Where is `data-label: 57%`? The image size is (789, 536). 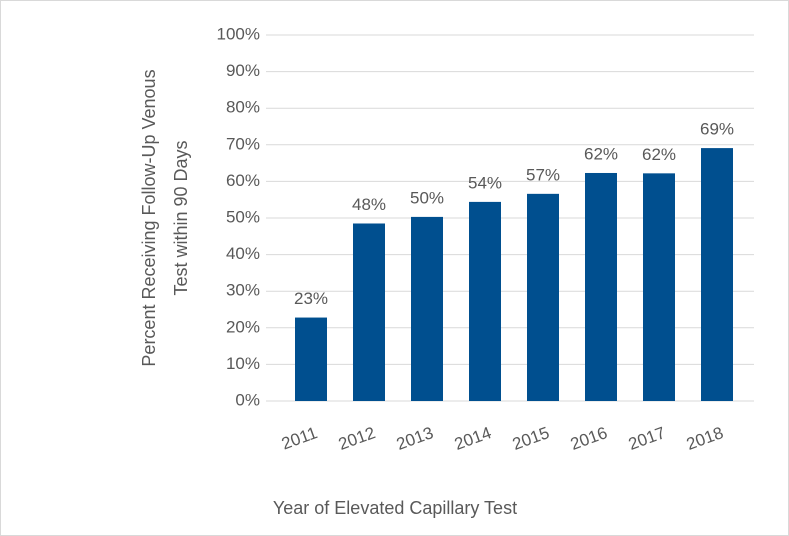 data-label: 57% is located at coordinates (543, 174).